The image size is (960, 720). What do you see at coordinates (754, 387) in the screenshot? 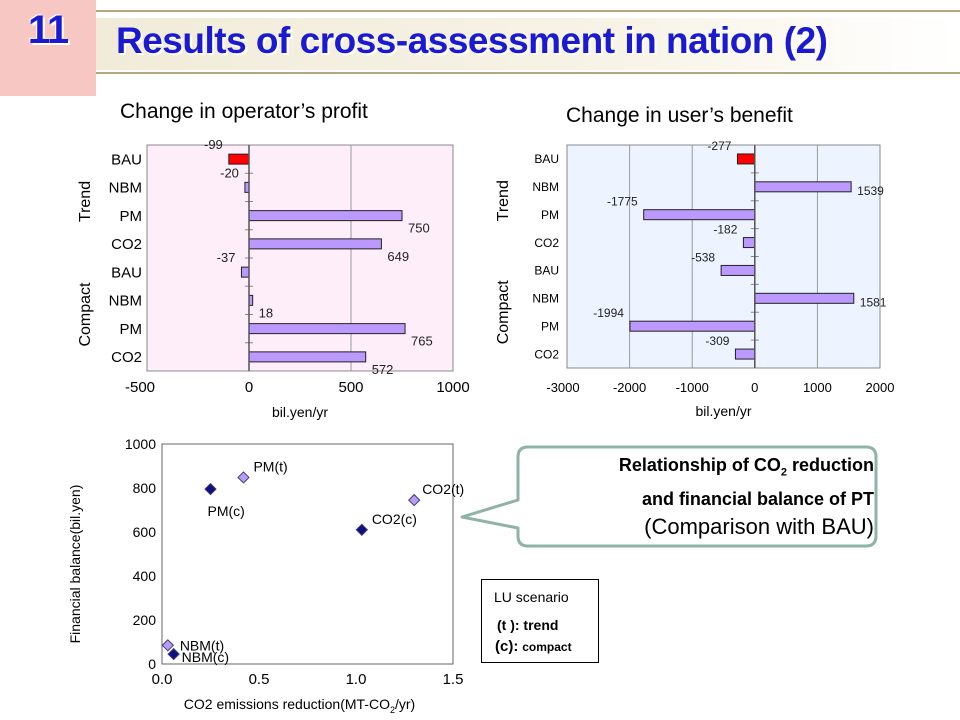
I see `user-x-tick-label: 0` at bounding box center [754, 387].